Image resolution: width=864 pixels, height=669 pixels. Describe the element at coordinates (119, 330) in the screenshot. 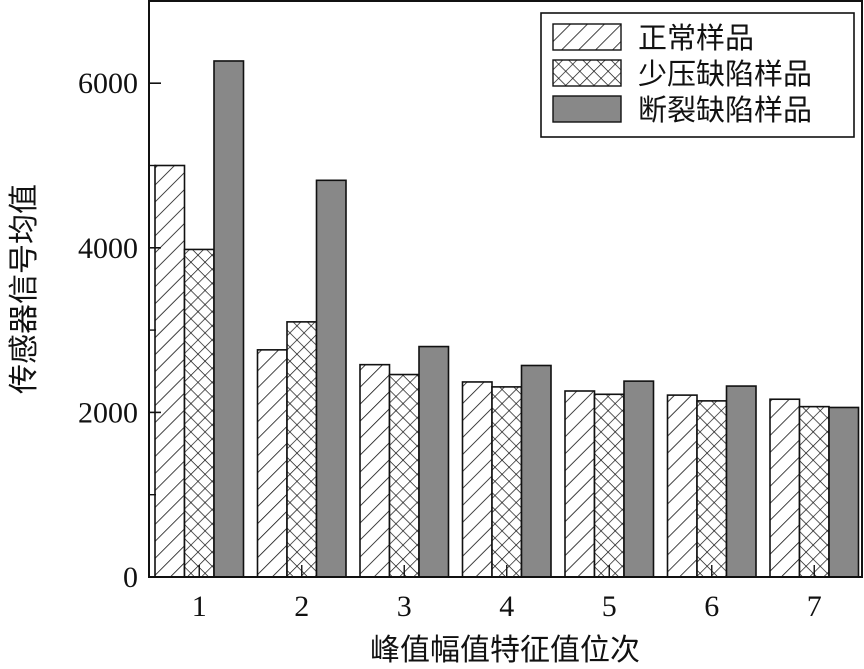

I see `y-axis: 0 2000 4000 6000` at that location.